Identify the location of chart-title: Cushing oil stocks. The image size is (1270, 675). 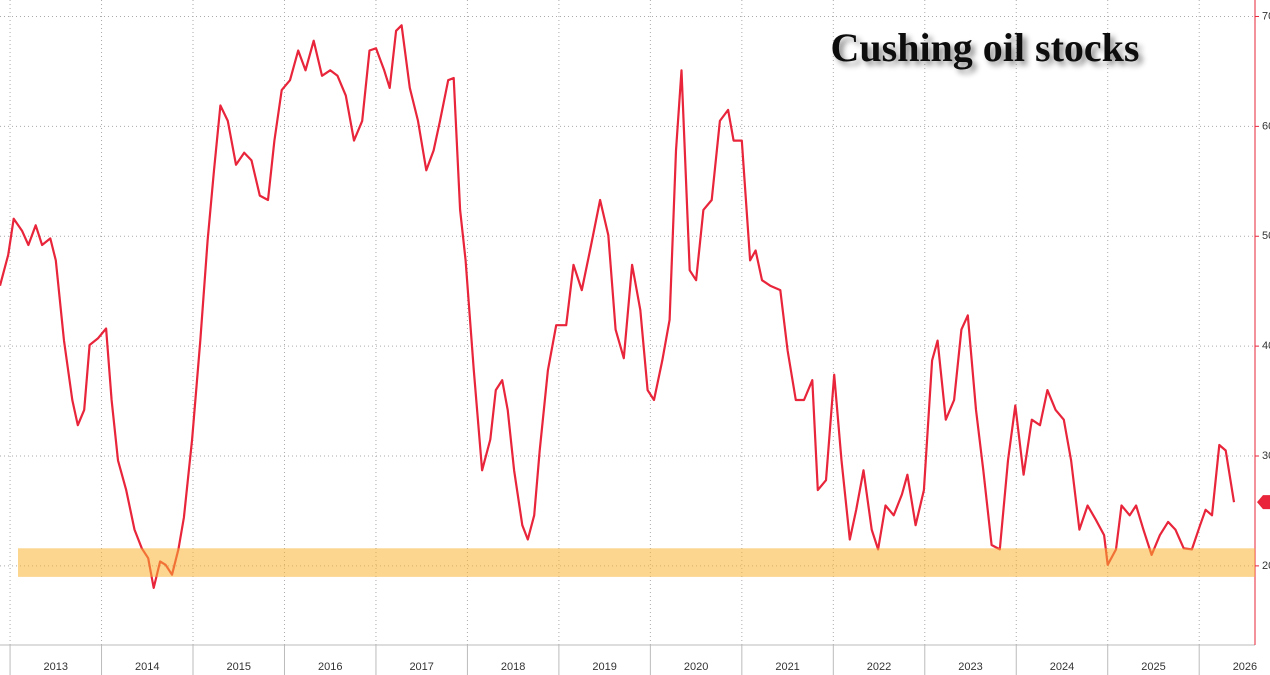
(985, 47).